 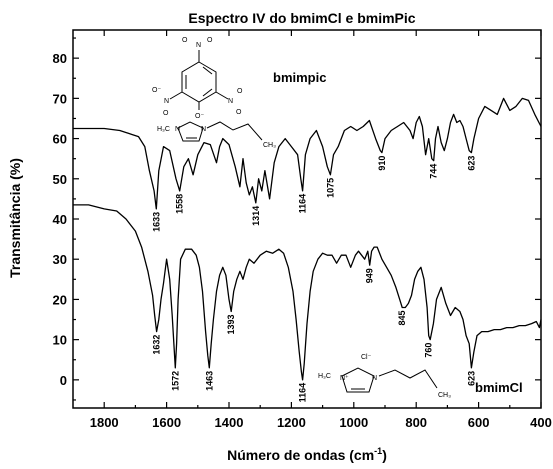 What do you see at coordinates (60, 259) in the screenshot?
I see `y-tick-label-30: 30` at bounding box center [60, 259].